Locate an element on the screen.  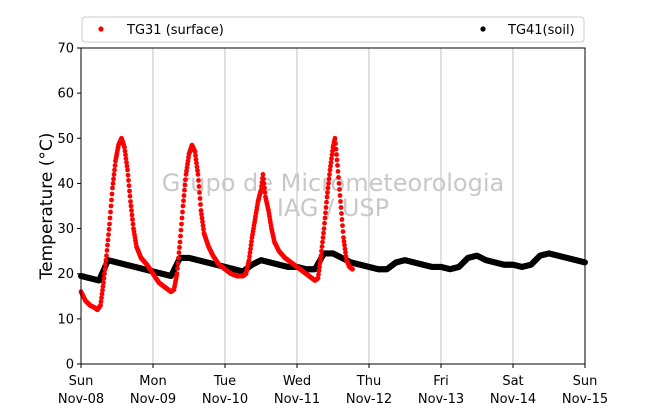
legend-marker-soil is located at coordinates (483, 29).